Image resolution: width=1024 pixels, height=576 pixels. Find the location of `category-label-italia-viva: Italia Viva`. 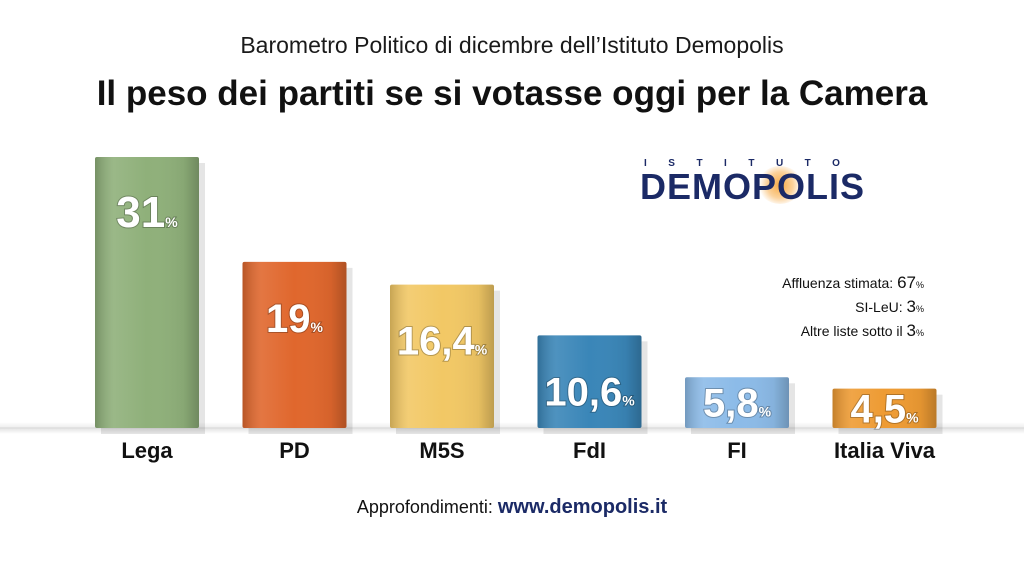

category-label-italia-viva: Italia Viva is located at coordinates (885, 450).